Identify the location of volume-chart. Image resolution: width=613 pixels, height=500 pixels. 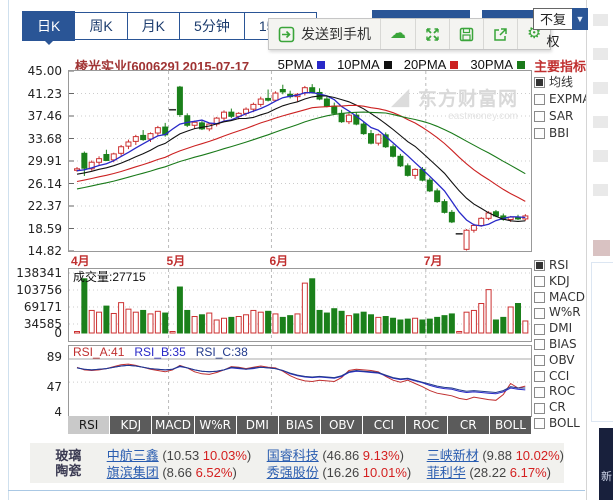
(300, 305).